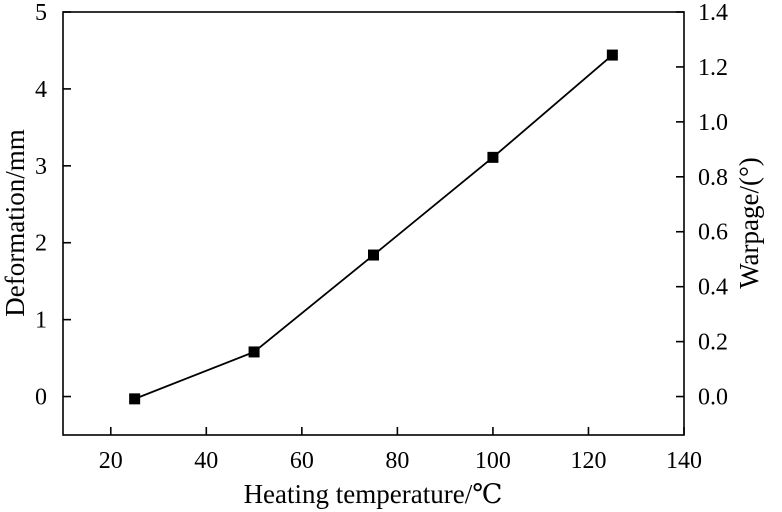  I want to click on x-axis-title: Heating temperature/℃, so click(373, 494).